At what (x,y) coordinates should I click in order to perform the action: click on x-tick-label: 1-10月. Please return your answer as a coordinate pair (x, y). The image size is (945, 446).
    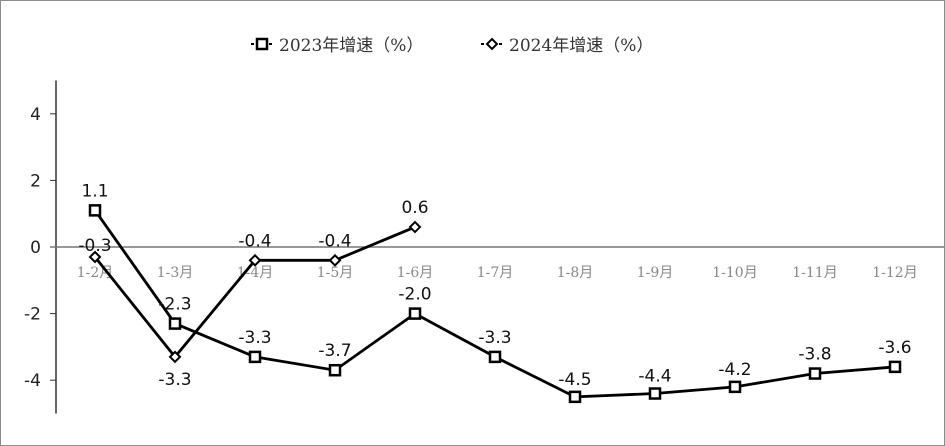
    Looking at the image, I should click on (734, 273).